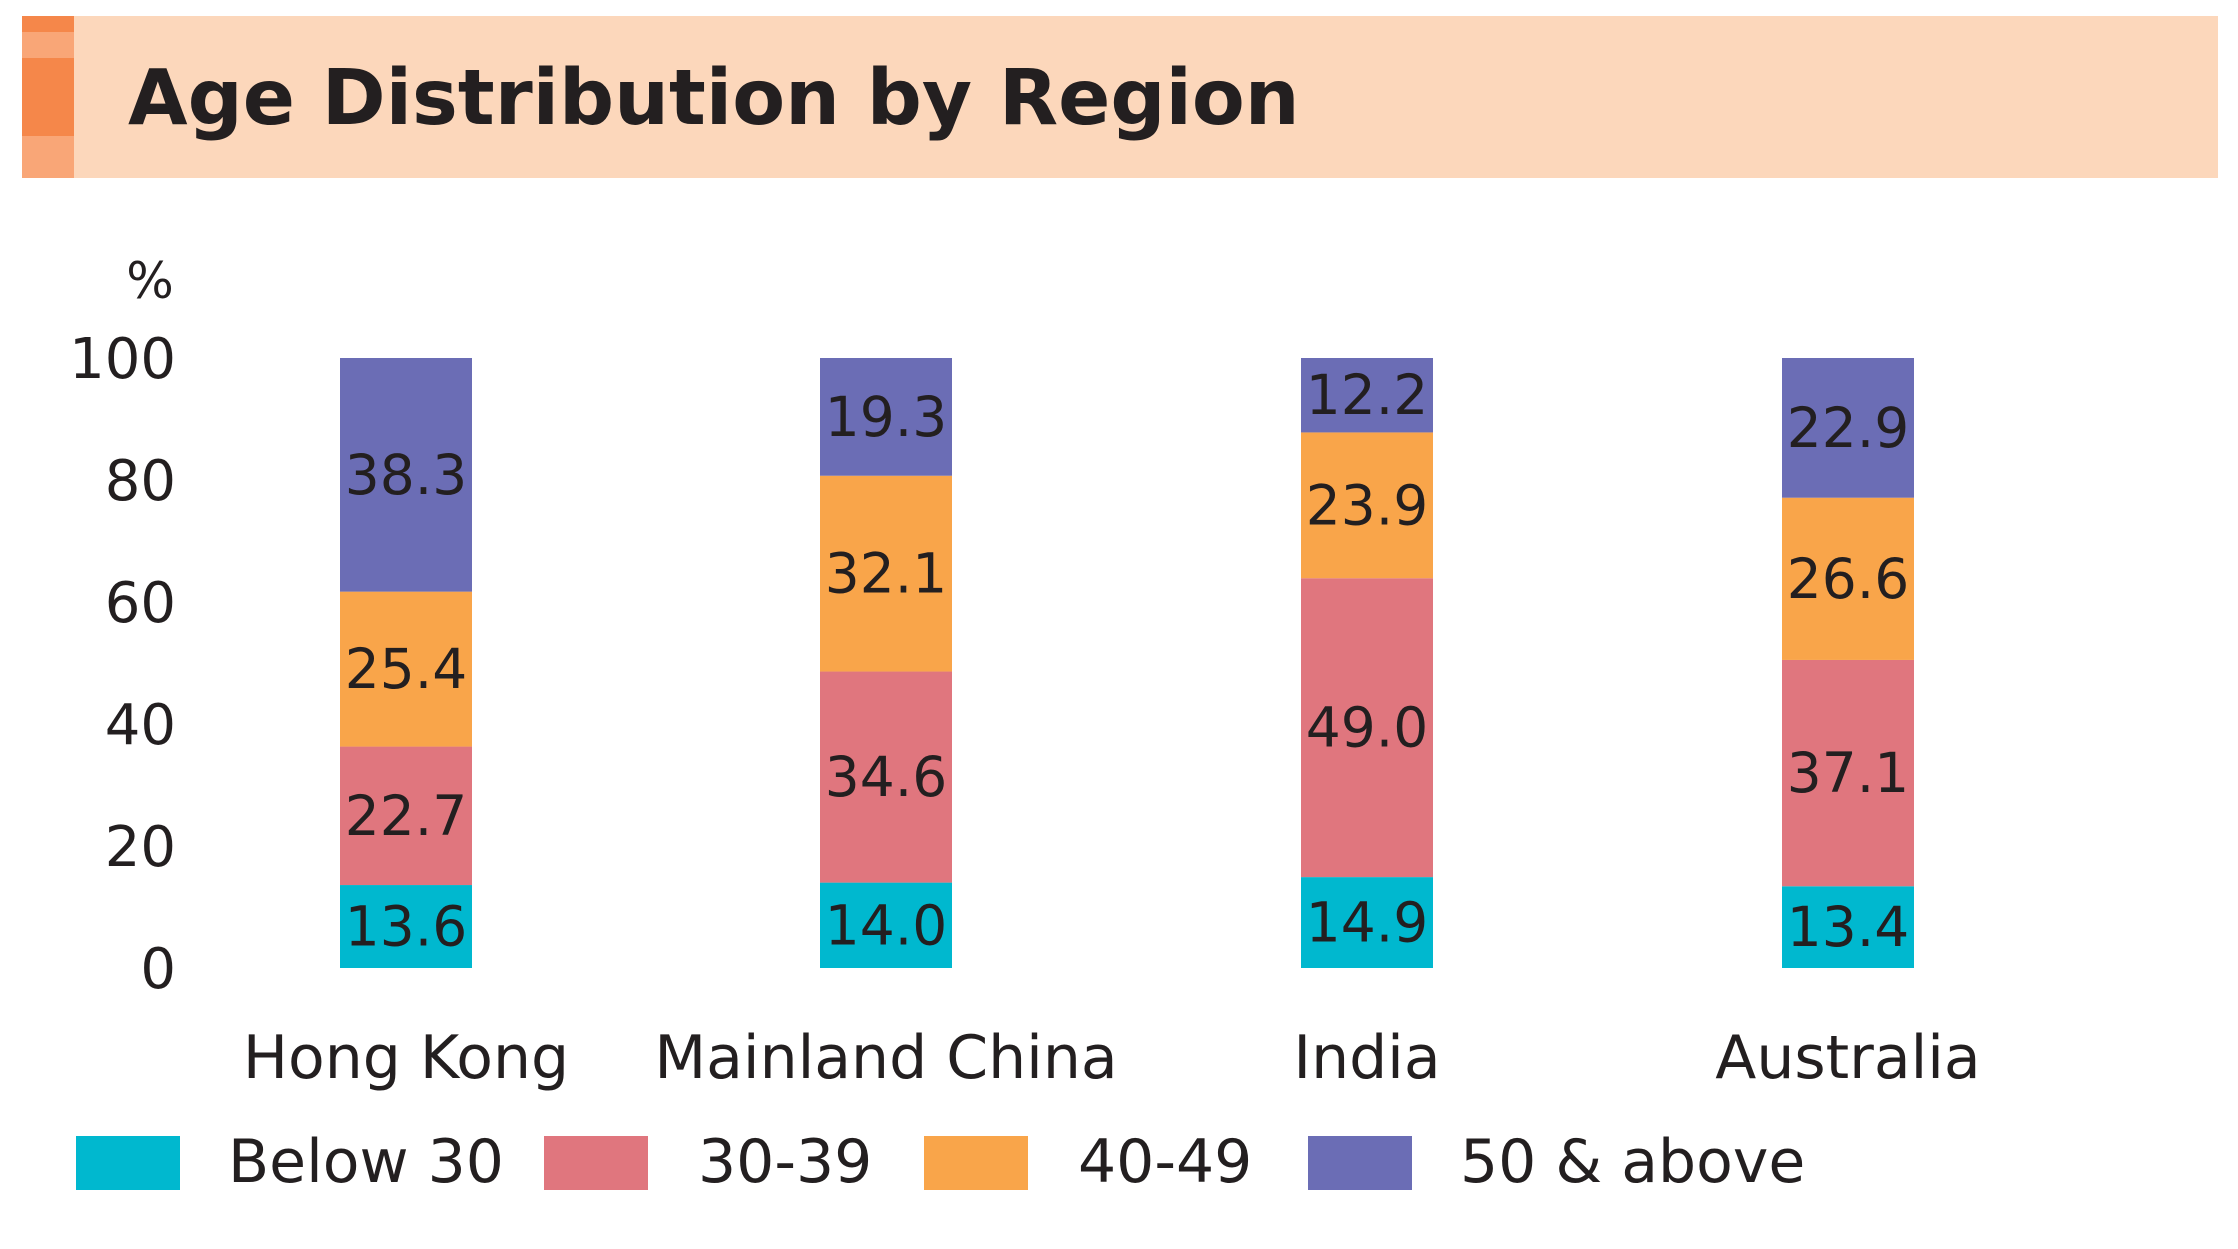 The height and width of the screenshot is (1249, 2238). I want to click on data-label: 22.7, so click(406, 816).